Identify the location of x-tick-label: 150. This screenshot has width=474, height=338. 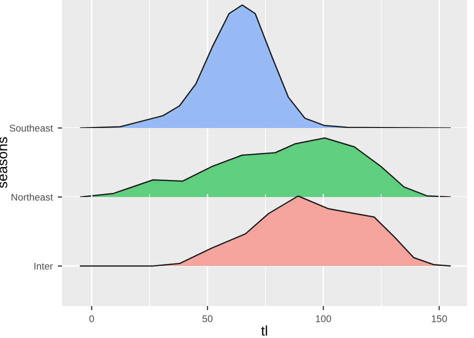
(439, 318).